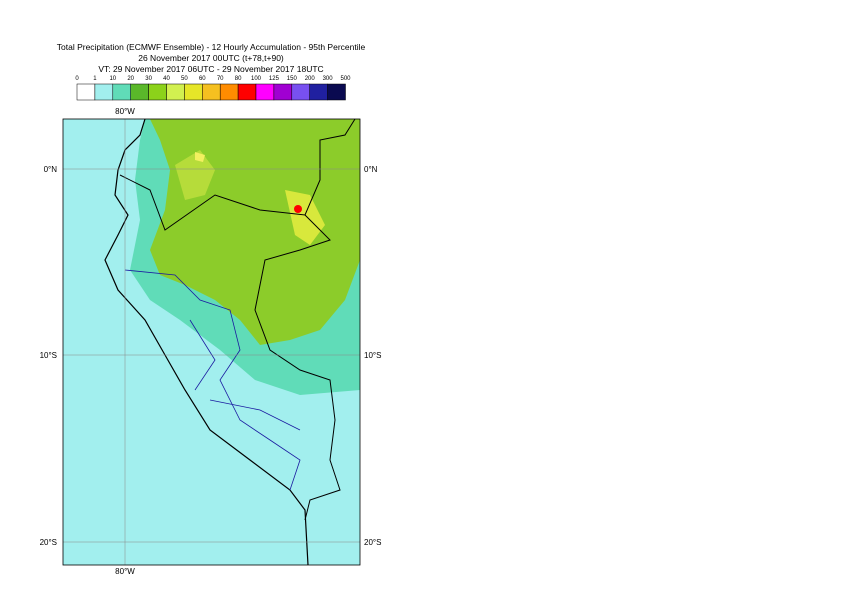  Describe the element at coordinates (211, 58) in the screenshot. I see `title-line: 26 November 2017 00UTC (t+78,t+90)` at that location.